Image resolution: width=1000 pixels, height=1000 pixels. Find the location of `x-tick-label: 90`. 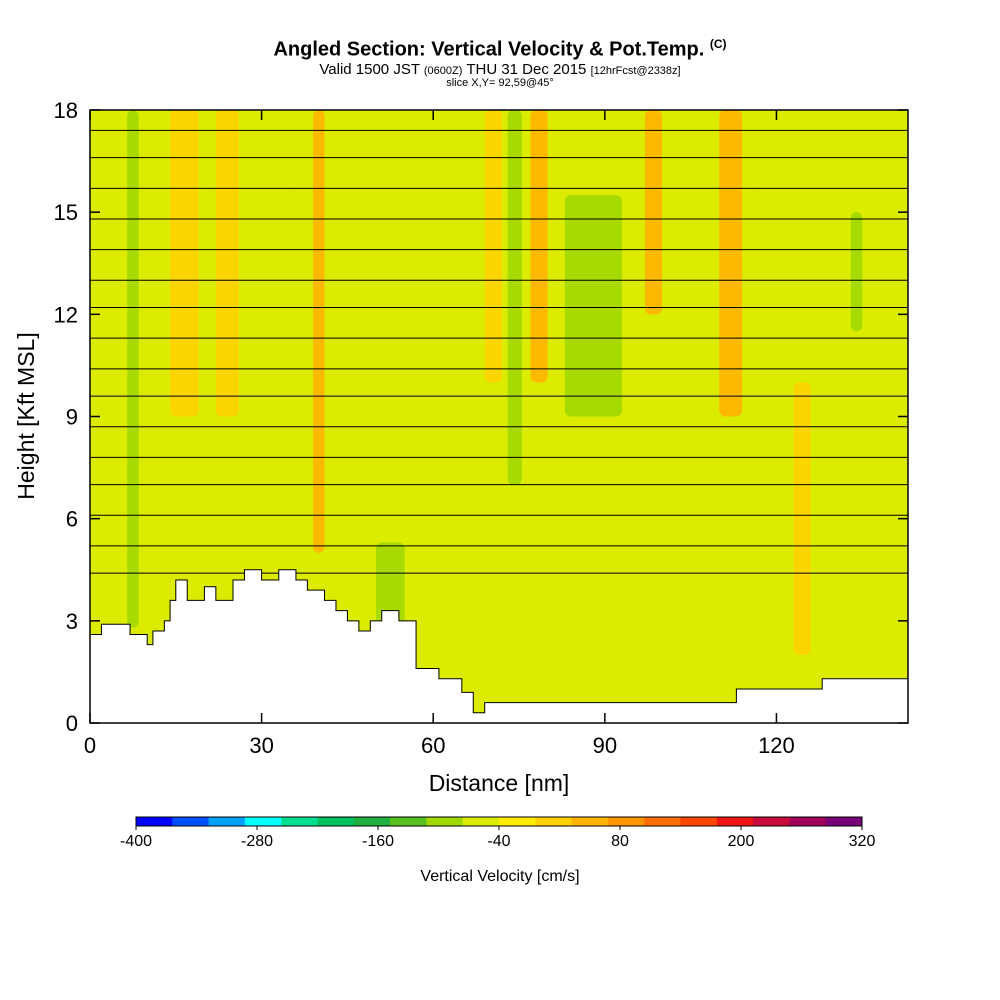

x-tick-label: 90 is located at coordinates (605, 745).